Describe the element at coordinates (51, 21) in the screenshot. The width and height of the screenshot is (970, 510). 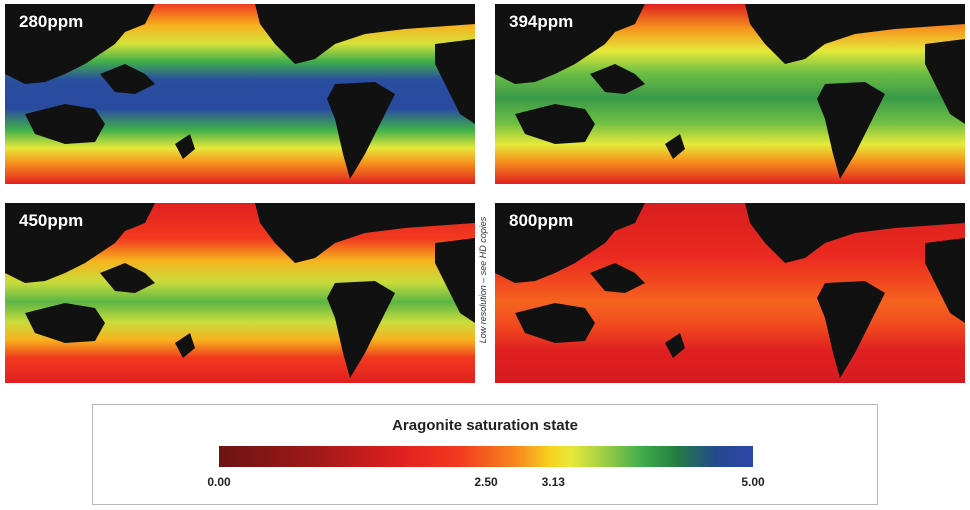
I see `panel-label: 280ppm` at that location.